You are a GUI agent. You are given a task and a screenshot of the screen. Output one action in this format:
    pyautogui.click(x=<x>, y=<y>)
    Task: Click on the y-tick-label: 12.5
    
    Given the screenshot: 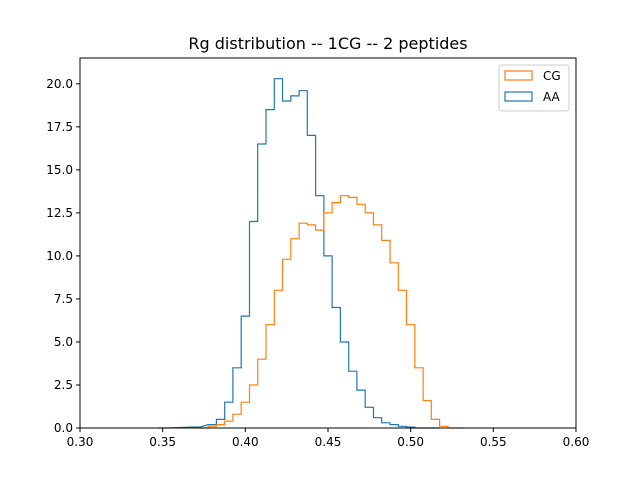 What is the action you would take?
    pyautogui.click(x=59, y=213)
    